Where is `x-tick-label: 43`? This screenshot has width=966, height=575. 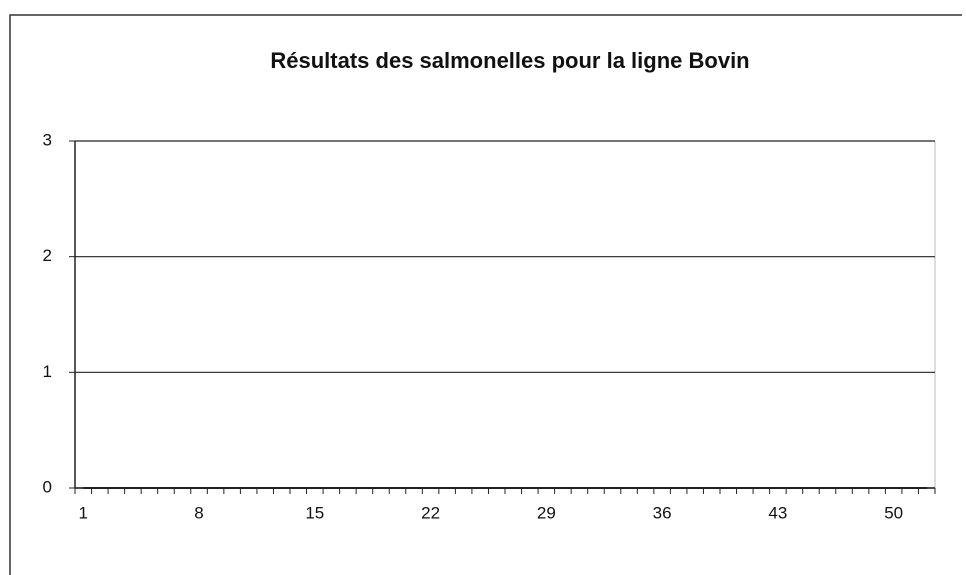 x-tick-label: 43 is located at coordinates (777, 512).